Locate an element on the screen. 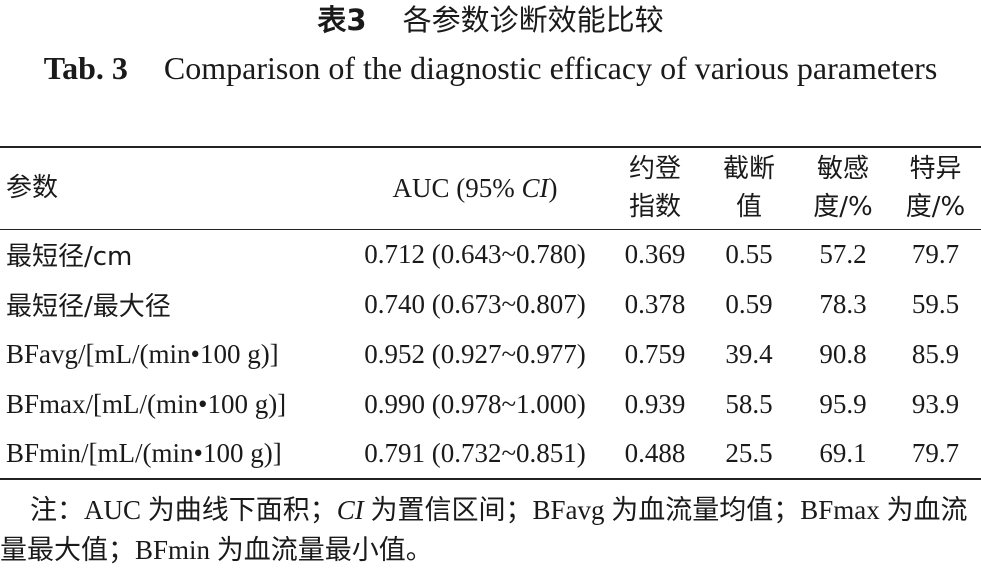 This screenshot has height=570, width=981. cell-cutoff: 0.55 is located at coordinates (749, 253).